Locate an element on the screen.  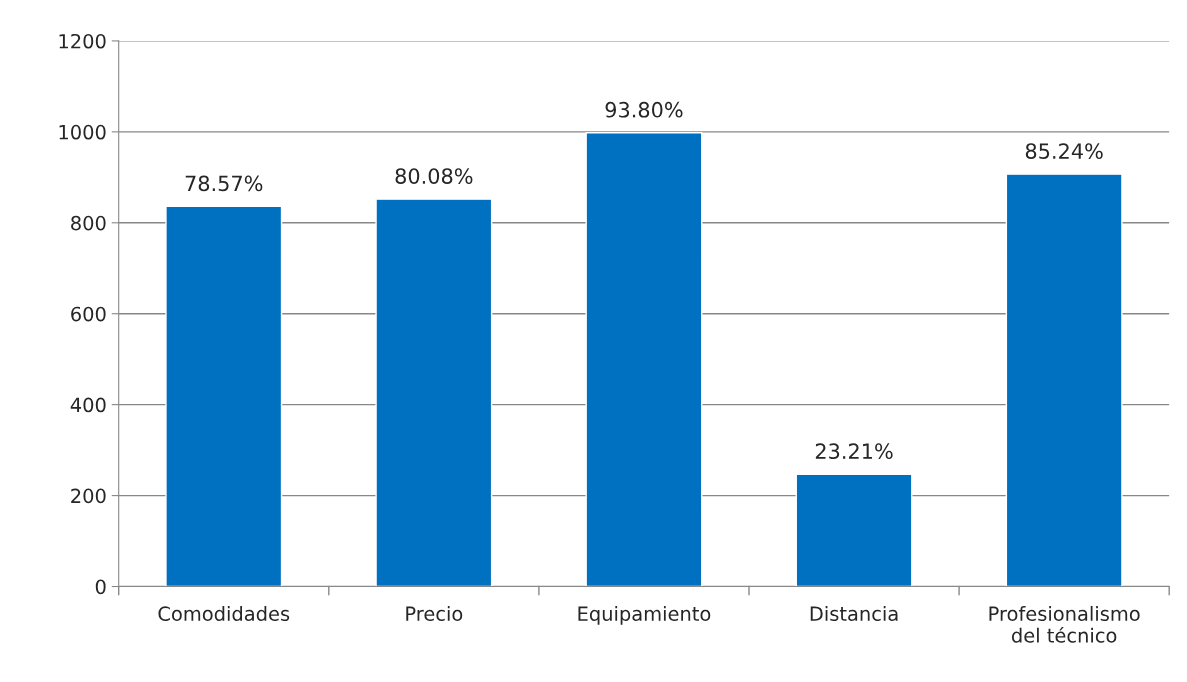
y-tick-label: 800 is located at coordinates (88, 223).